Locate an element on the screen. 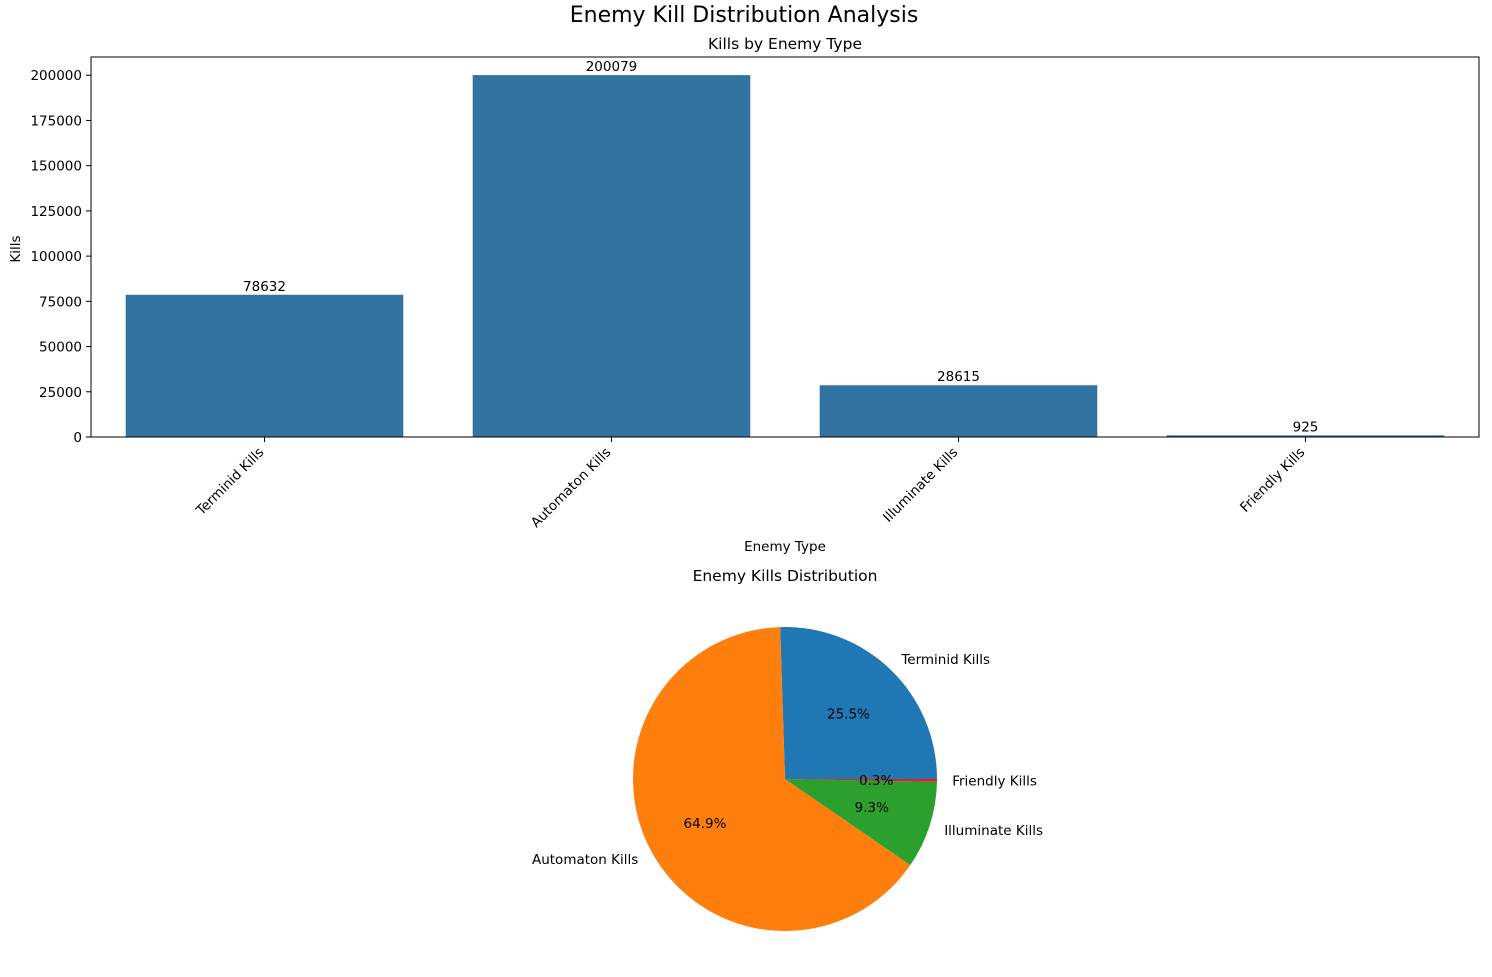 The image size is (1492, 977). pie-slice-label: Friendly Kills is located at coordinates (994, 782).